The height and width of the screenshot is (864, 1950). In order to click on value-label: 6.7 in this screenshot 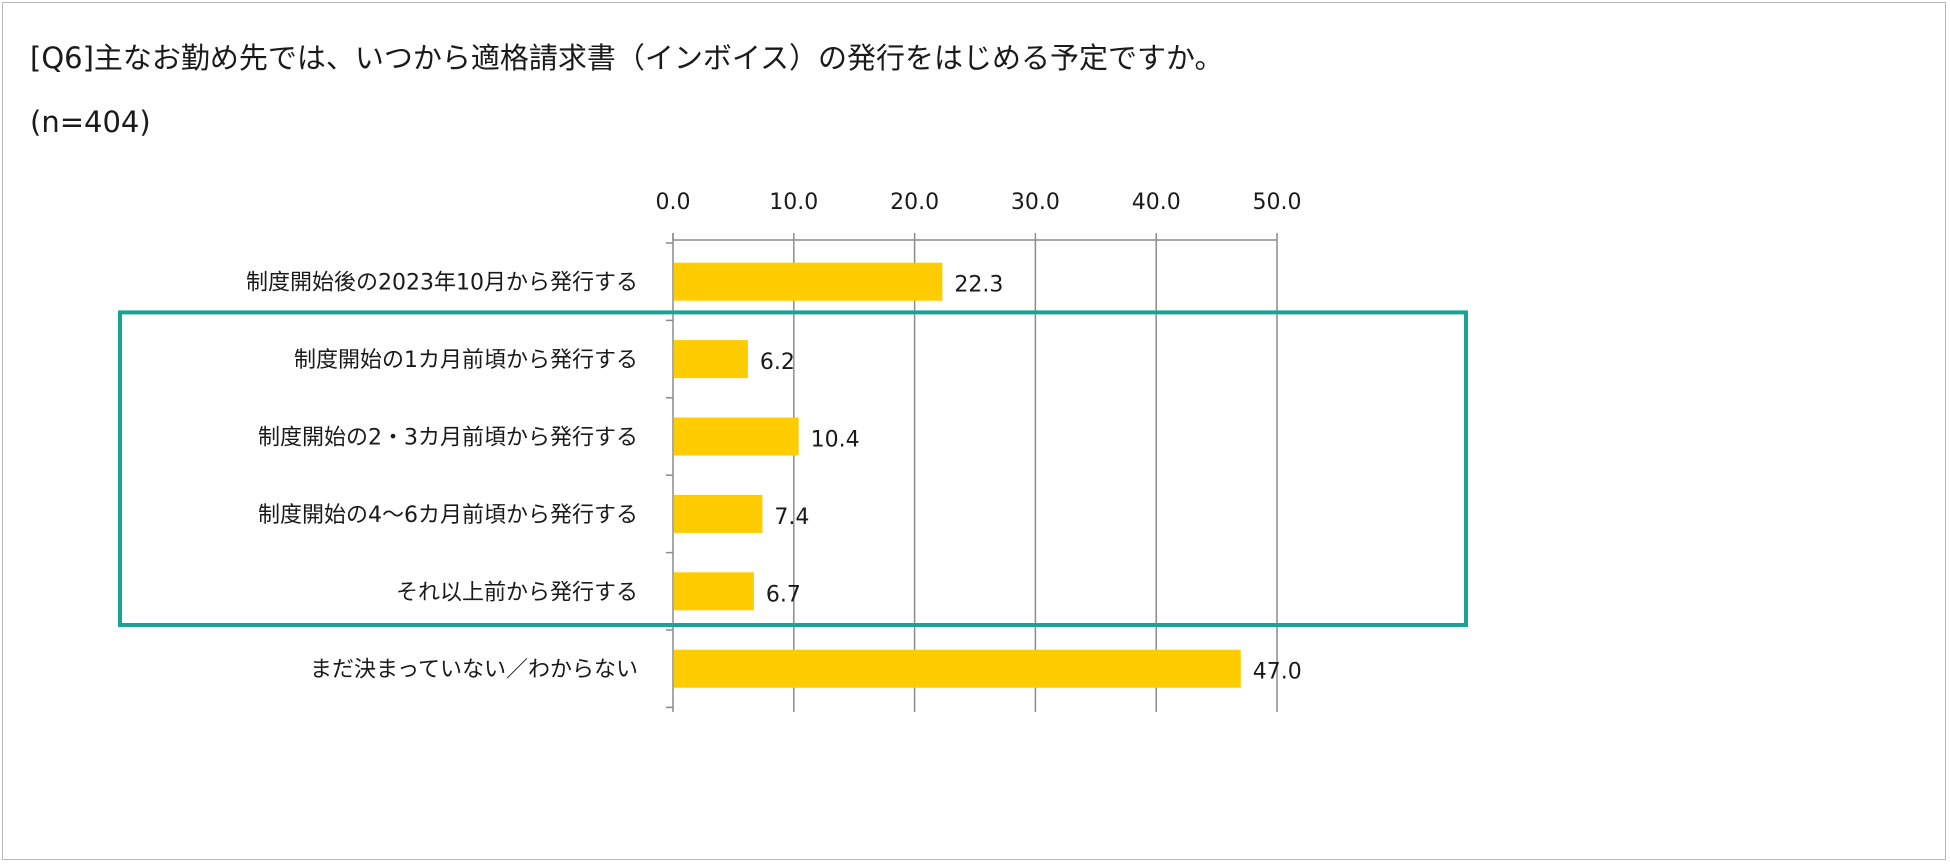, I will do `click(783, 594)`.